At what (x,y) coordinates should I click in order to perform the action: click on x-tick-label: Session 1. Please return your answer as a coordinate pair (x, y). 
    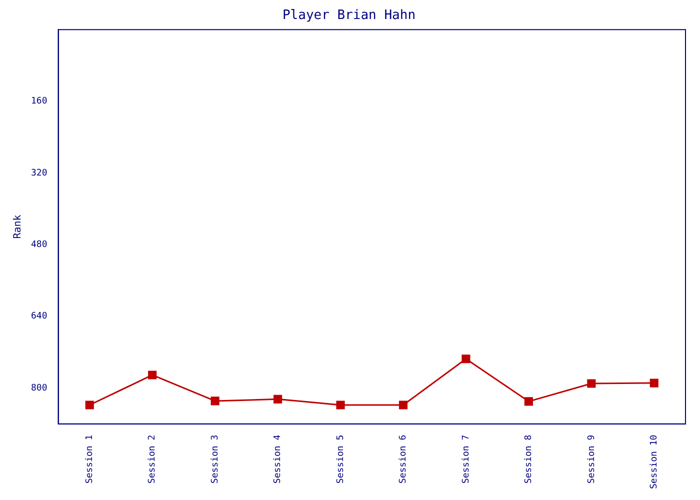
    Looking at the image, I should click on (89, 459).